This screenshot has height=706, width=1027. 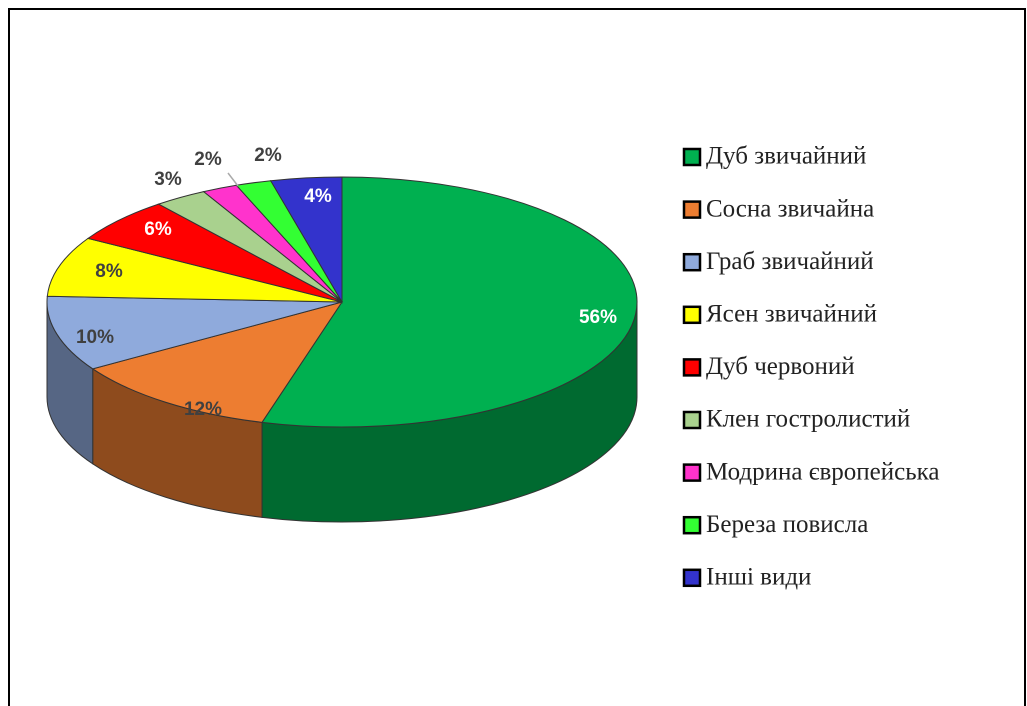 I want to click on data-label: 10%, so click(x=95, y=337).